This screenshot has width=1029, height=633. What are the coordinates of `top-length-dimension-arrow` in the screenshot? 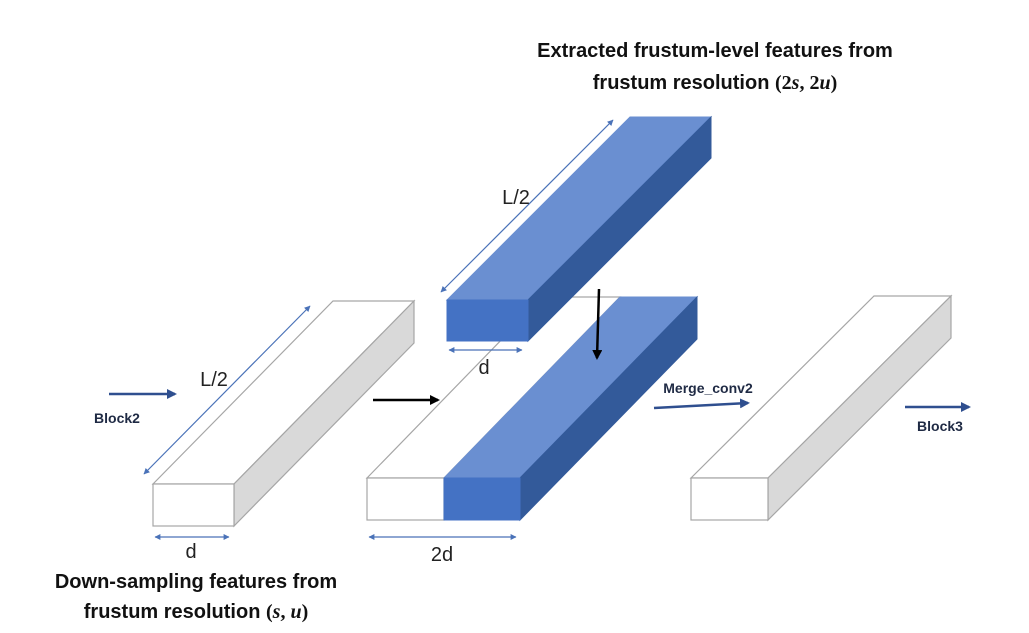 It's located at (527, 206).